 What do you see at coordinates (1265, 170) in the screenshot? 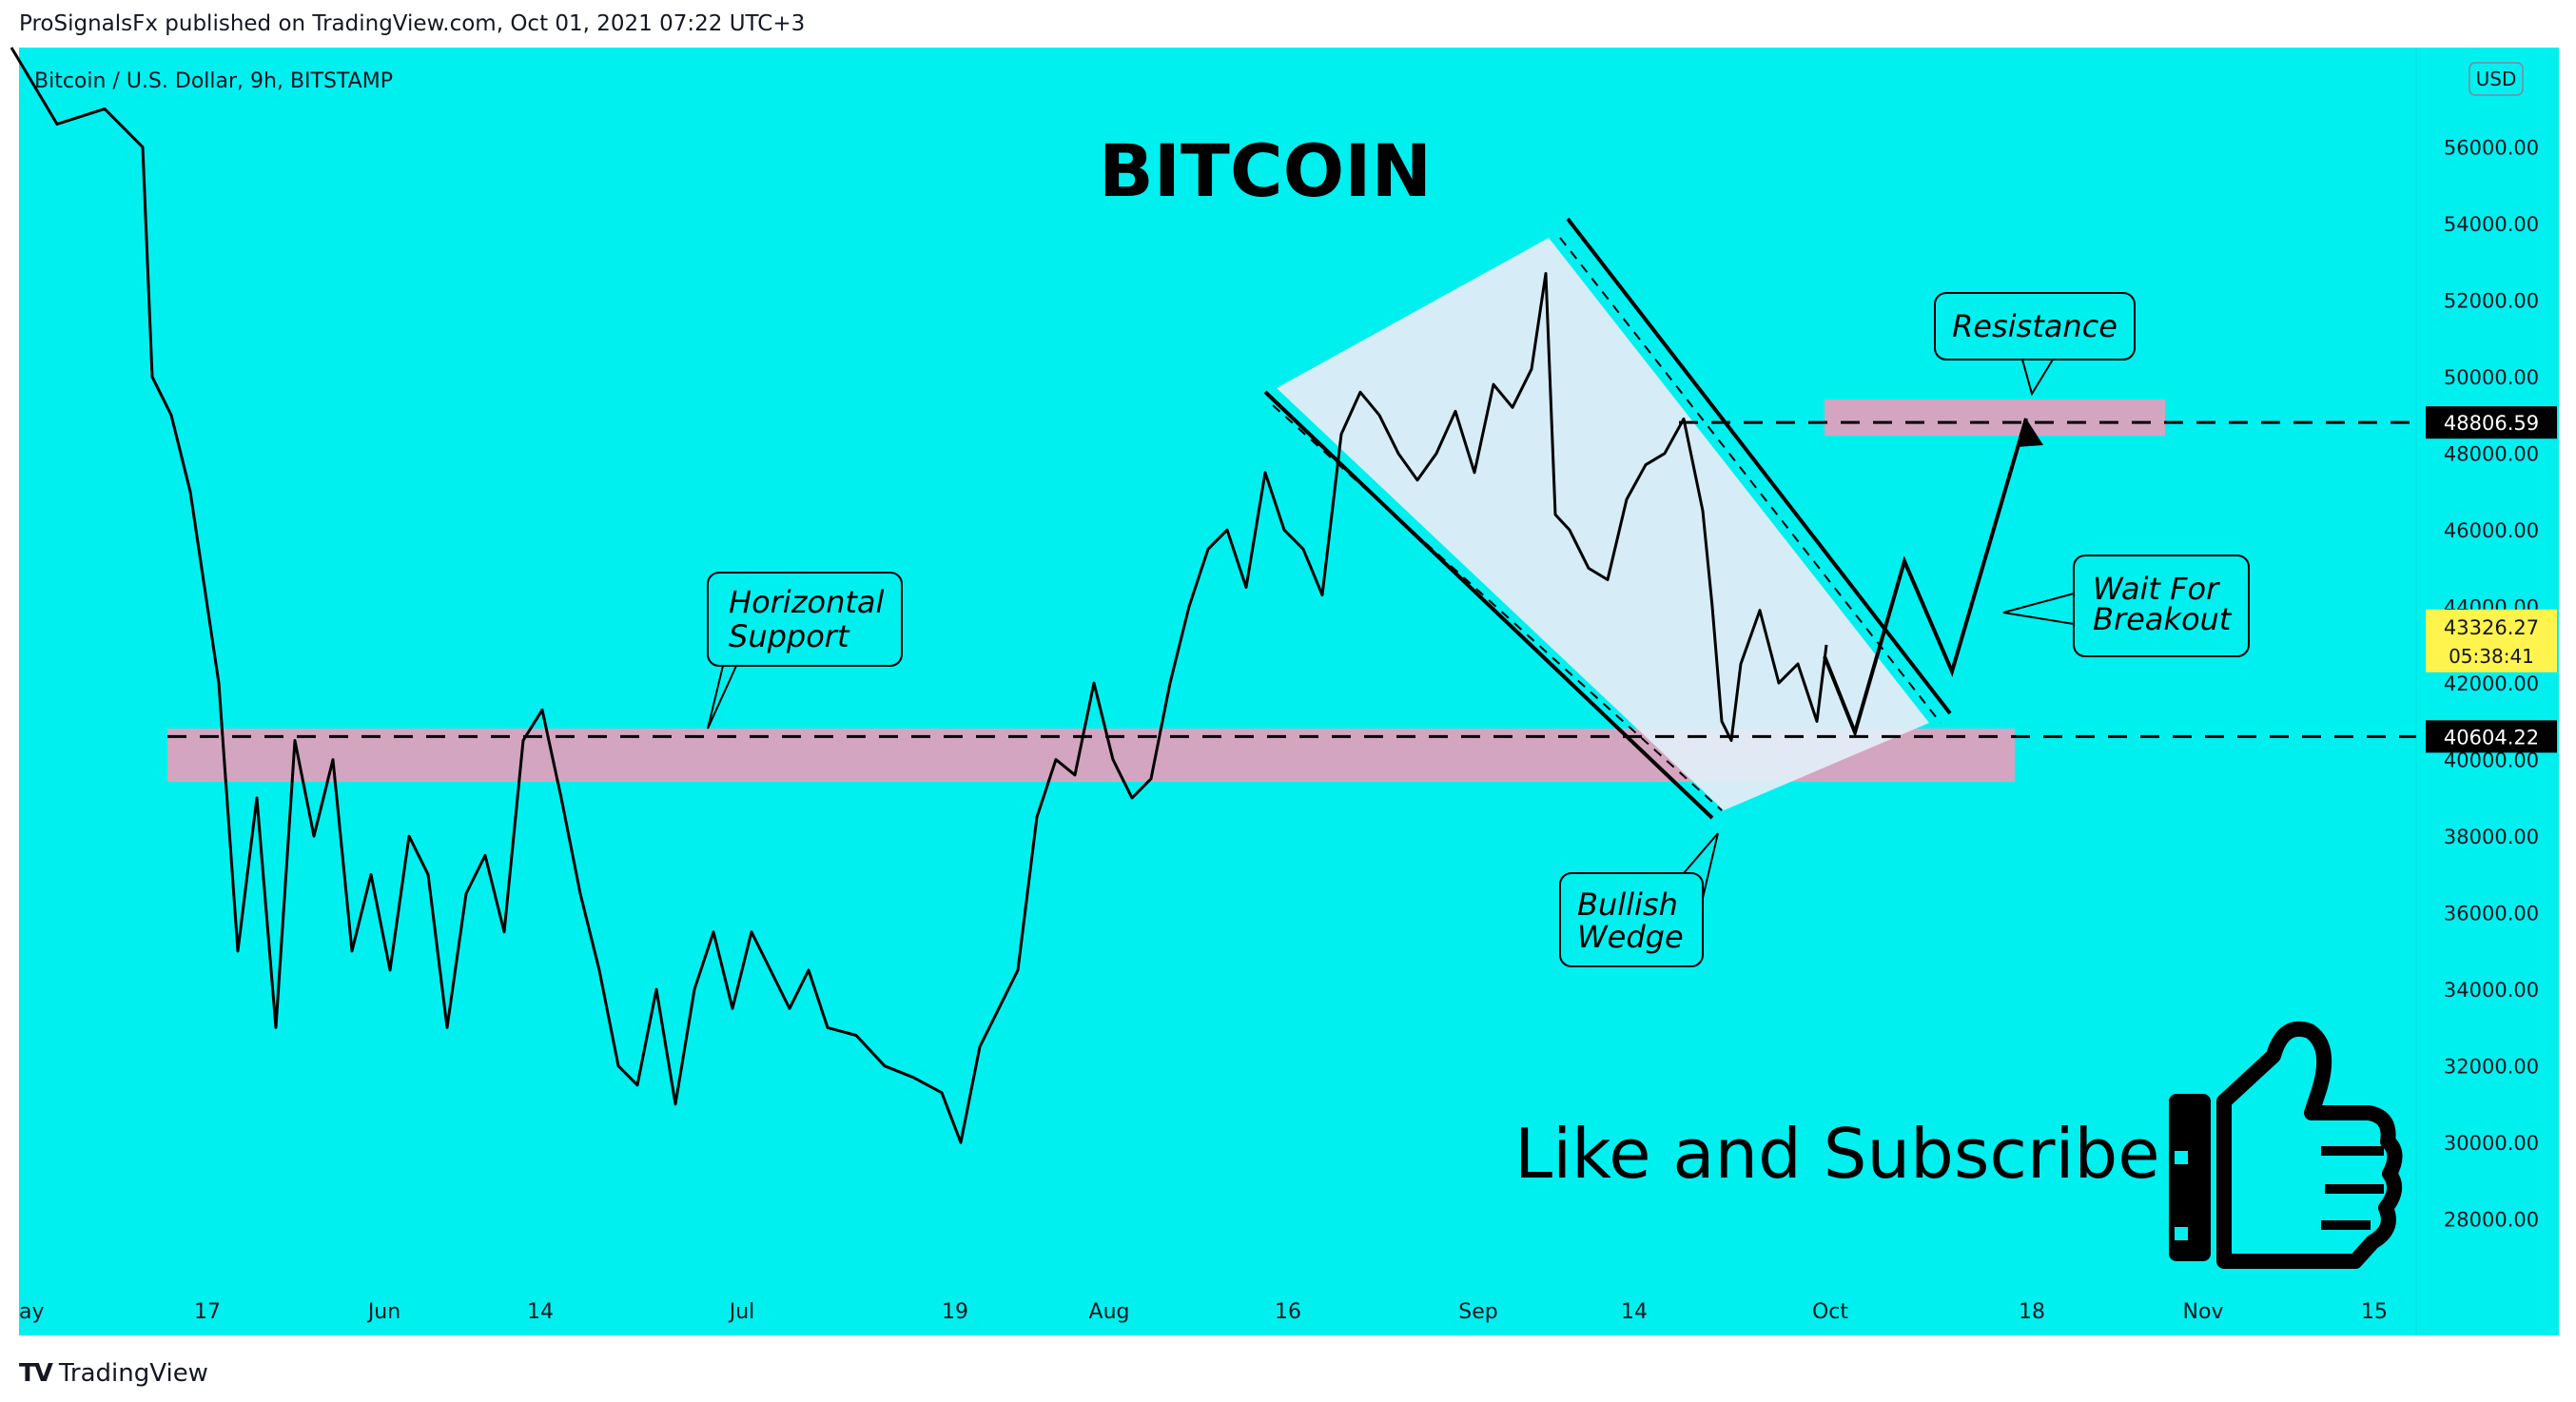
I see `chart-title: BITCOIN` at bounding box center [1265, 170].